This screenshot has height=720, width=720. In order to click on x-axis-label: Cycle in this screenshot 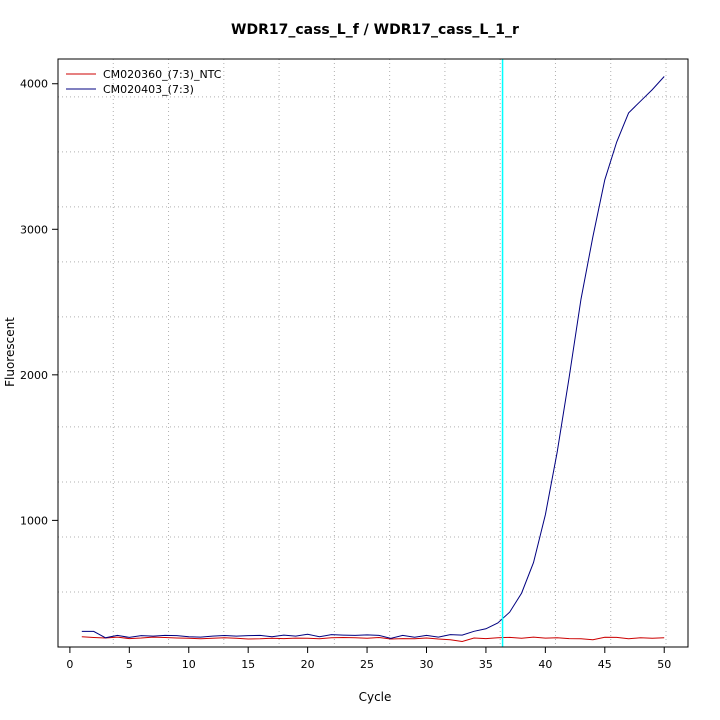, I will do `click(375, 697)`.